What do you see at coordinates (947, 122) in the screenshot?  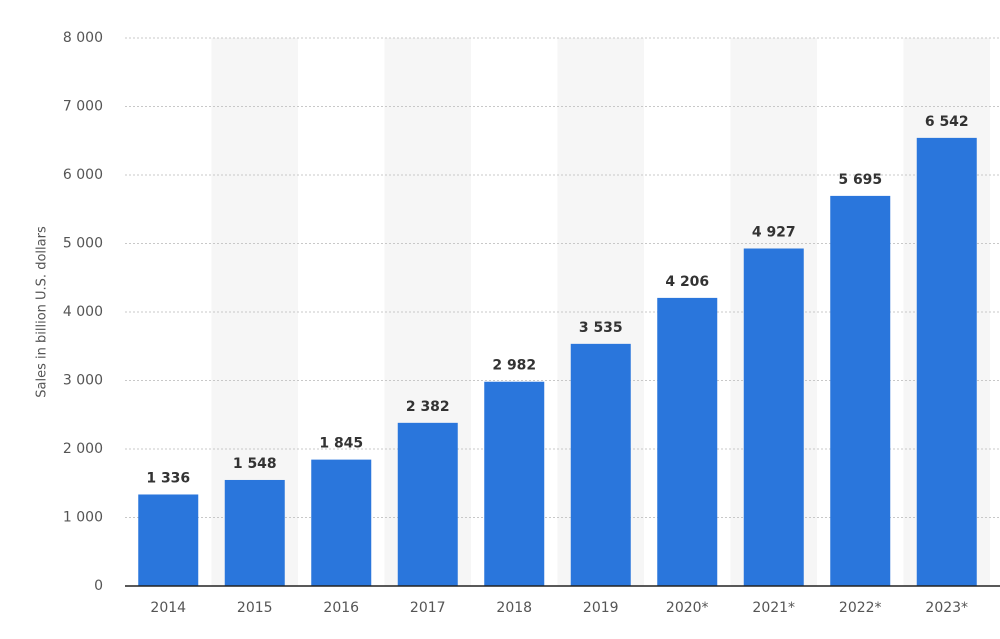 I see `value-label: 6 542` at bounding box center [947, 122].